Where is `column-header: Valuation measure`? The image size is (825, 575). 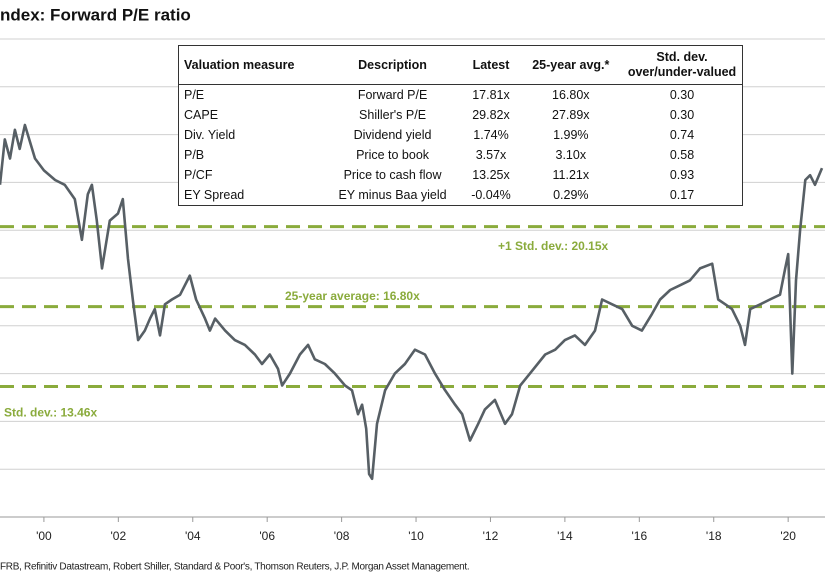
column-header: Valuation measure is located at coordinates (250, 65).